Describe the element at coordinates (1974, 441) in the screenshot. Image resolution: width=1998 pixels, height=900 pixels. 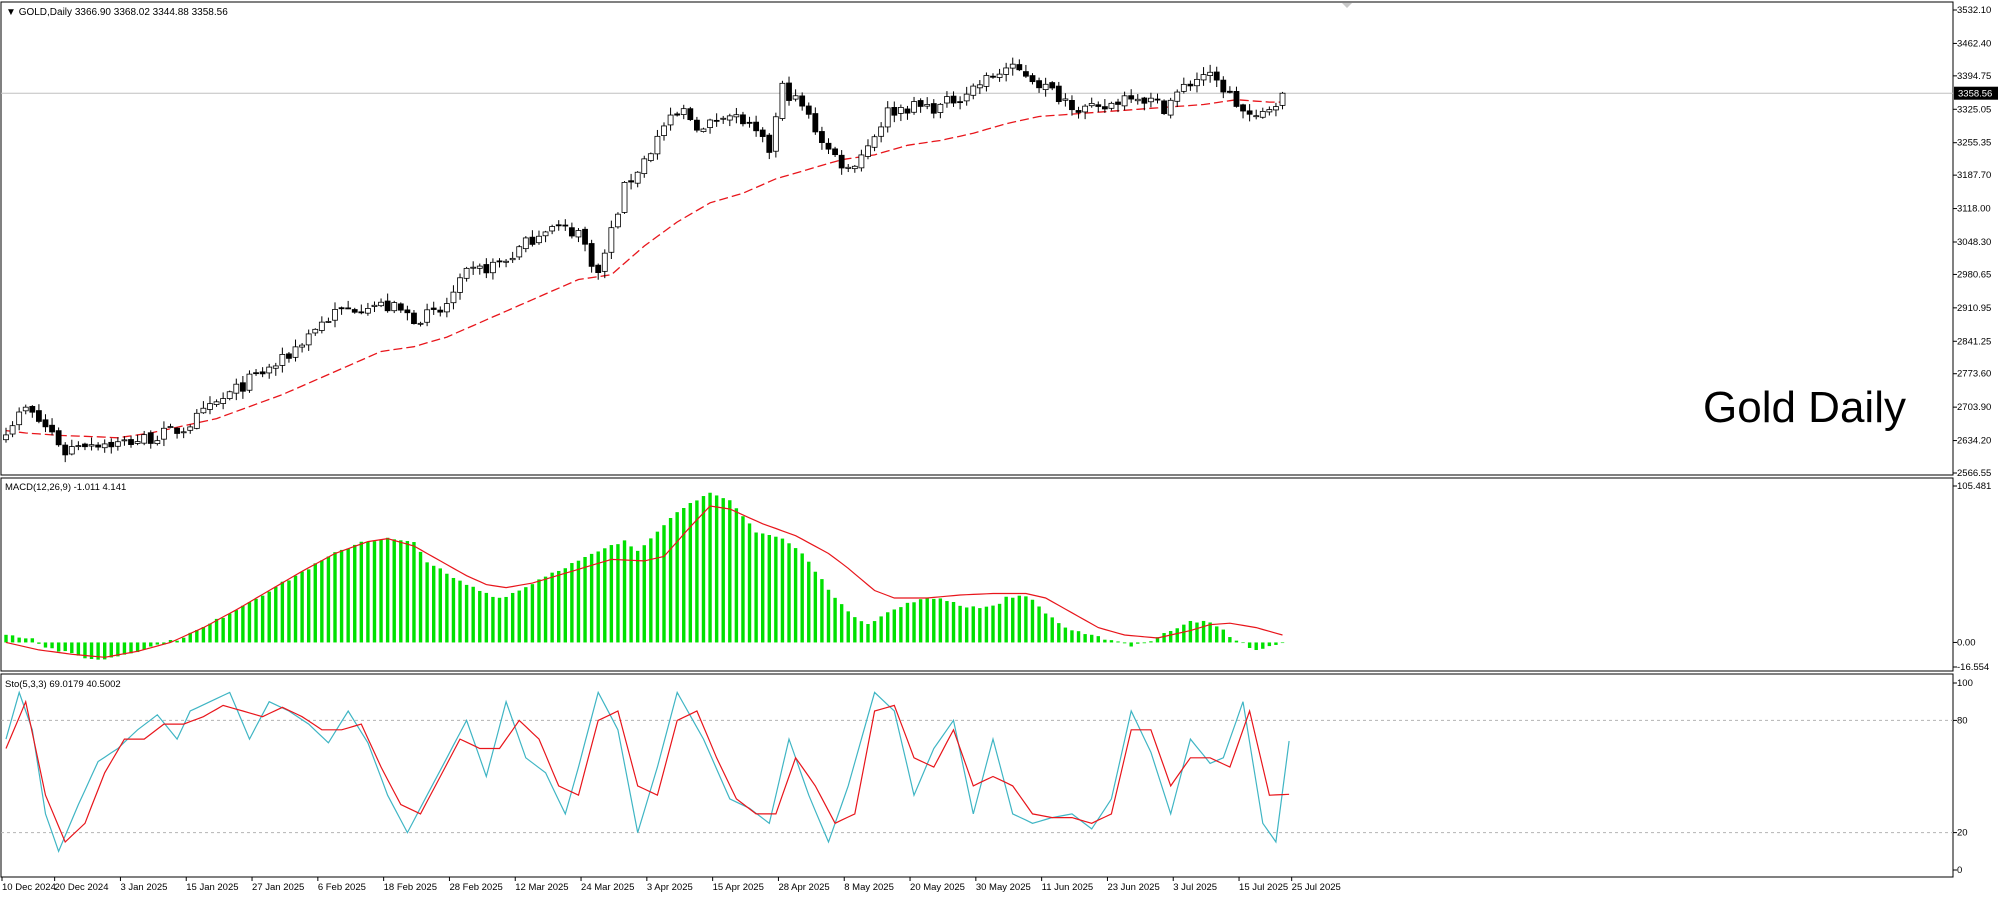
I see `price-tick-label: 2634.20` at that location.